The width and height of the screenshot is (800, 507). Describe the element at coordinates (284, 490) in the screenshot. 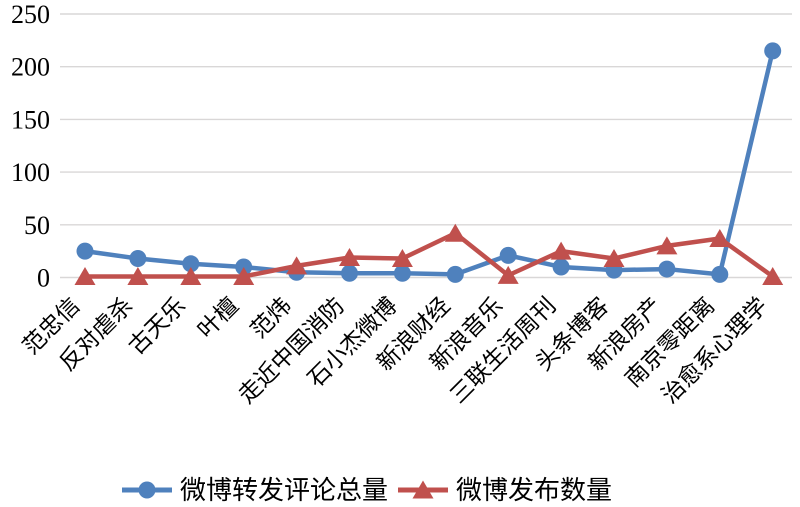

I see `legend-label: 微博转发评论总量` at that location.